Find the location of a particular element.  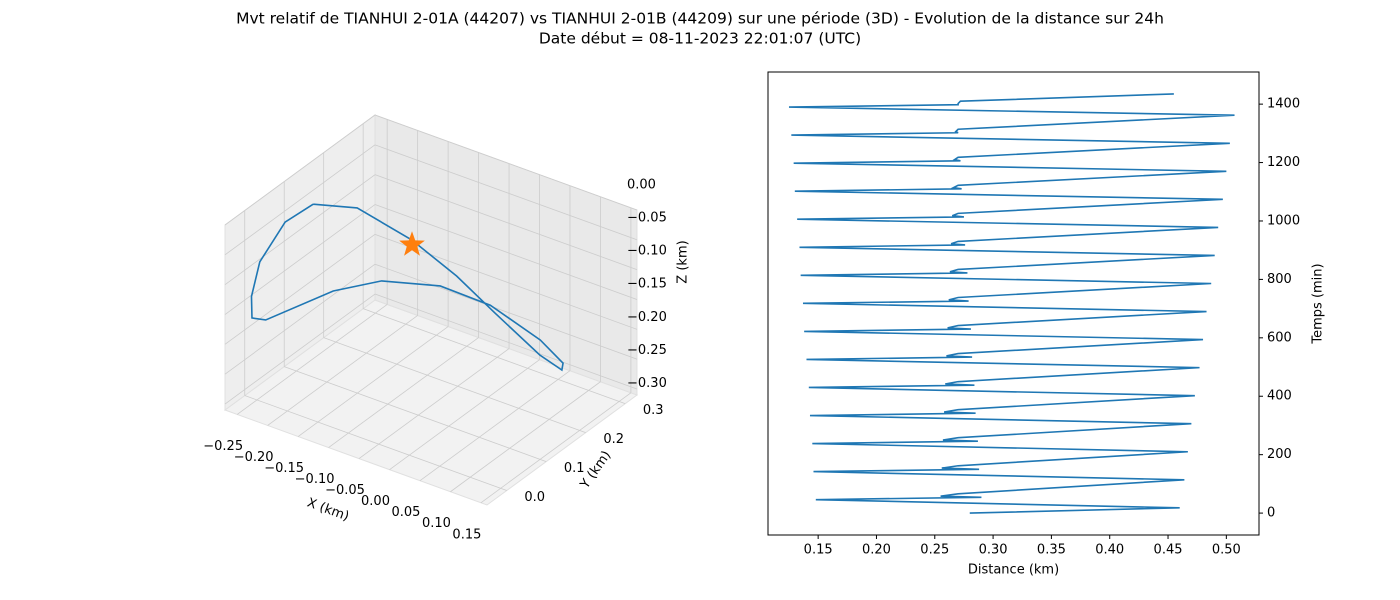

y-tick-label: 0.0 is located at coordinates (534, 497).